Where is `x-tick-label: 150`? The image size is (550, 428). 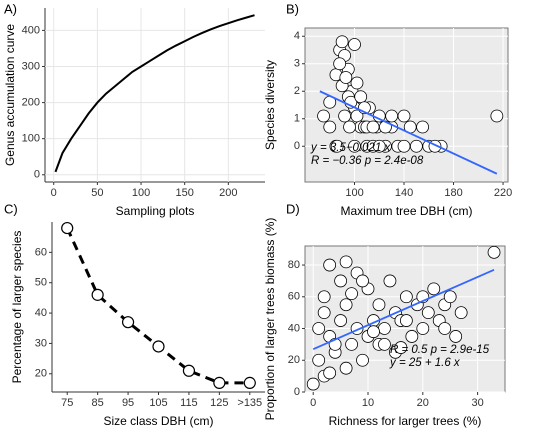 x-tick-label: 150 is located at coordinates (185, 193).